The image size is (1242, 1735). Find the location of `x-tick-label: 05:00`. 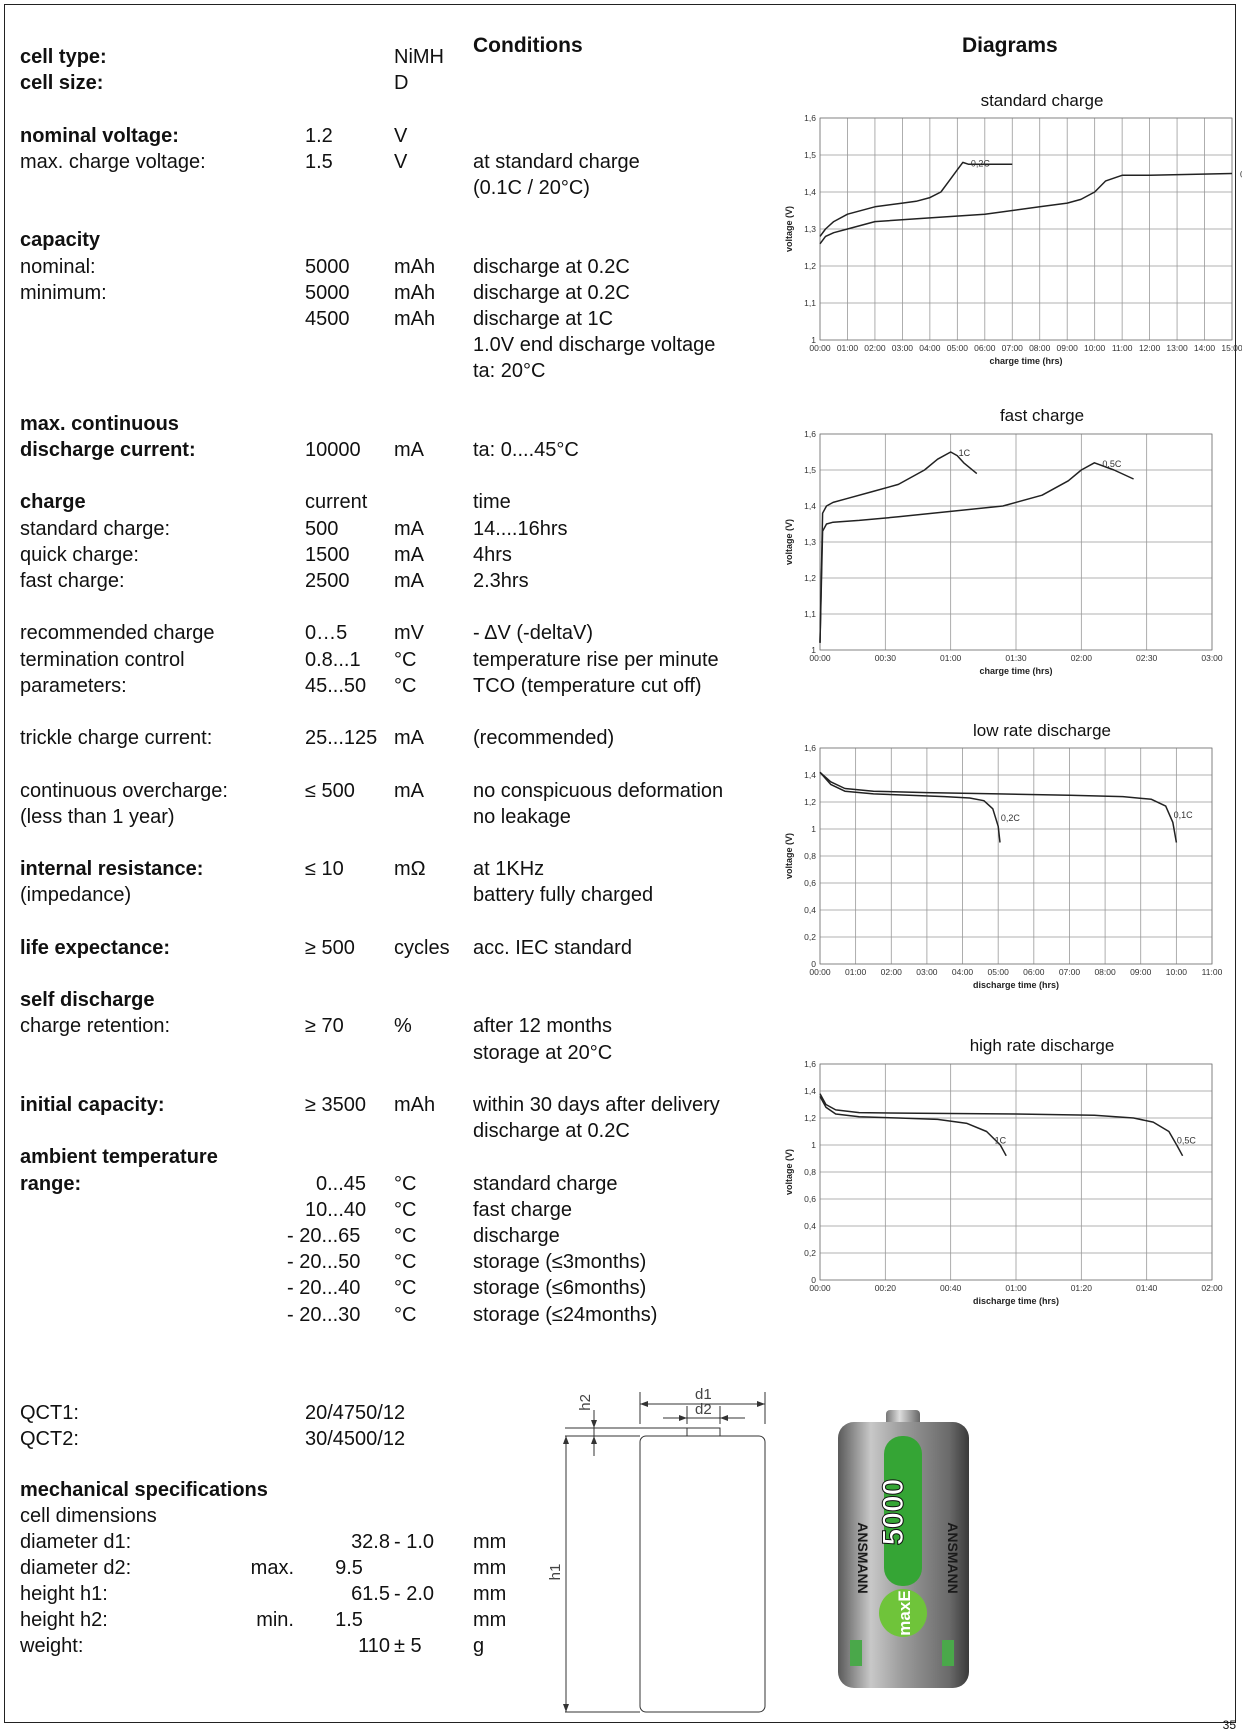

x-tick-label: 05:00 is located at coordinates (999, 972).